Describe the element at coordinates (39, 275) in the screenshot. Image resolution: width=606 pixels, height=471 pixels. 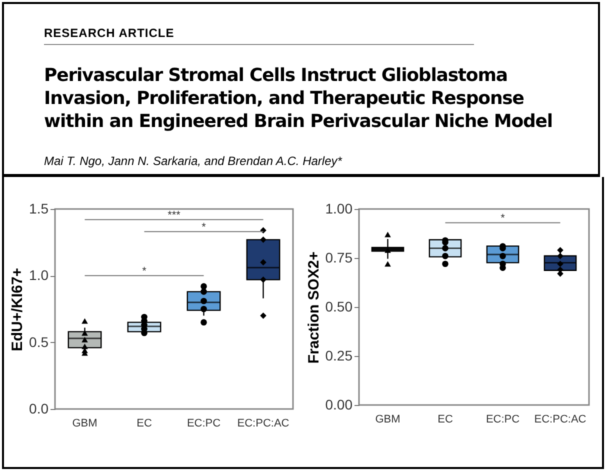
I see `y-tick-label: 1.0` at that location.